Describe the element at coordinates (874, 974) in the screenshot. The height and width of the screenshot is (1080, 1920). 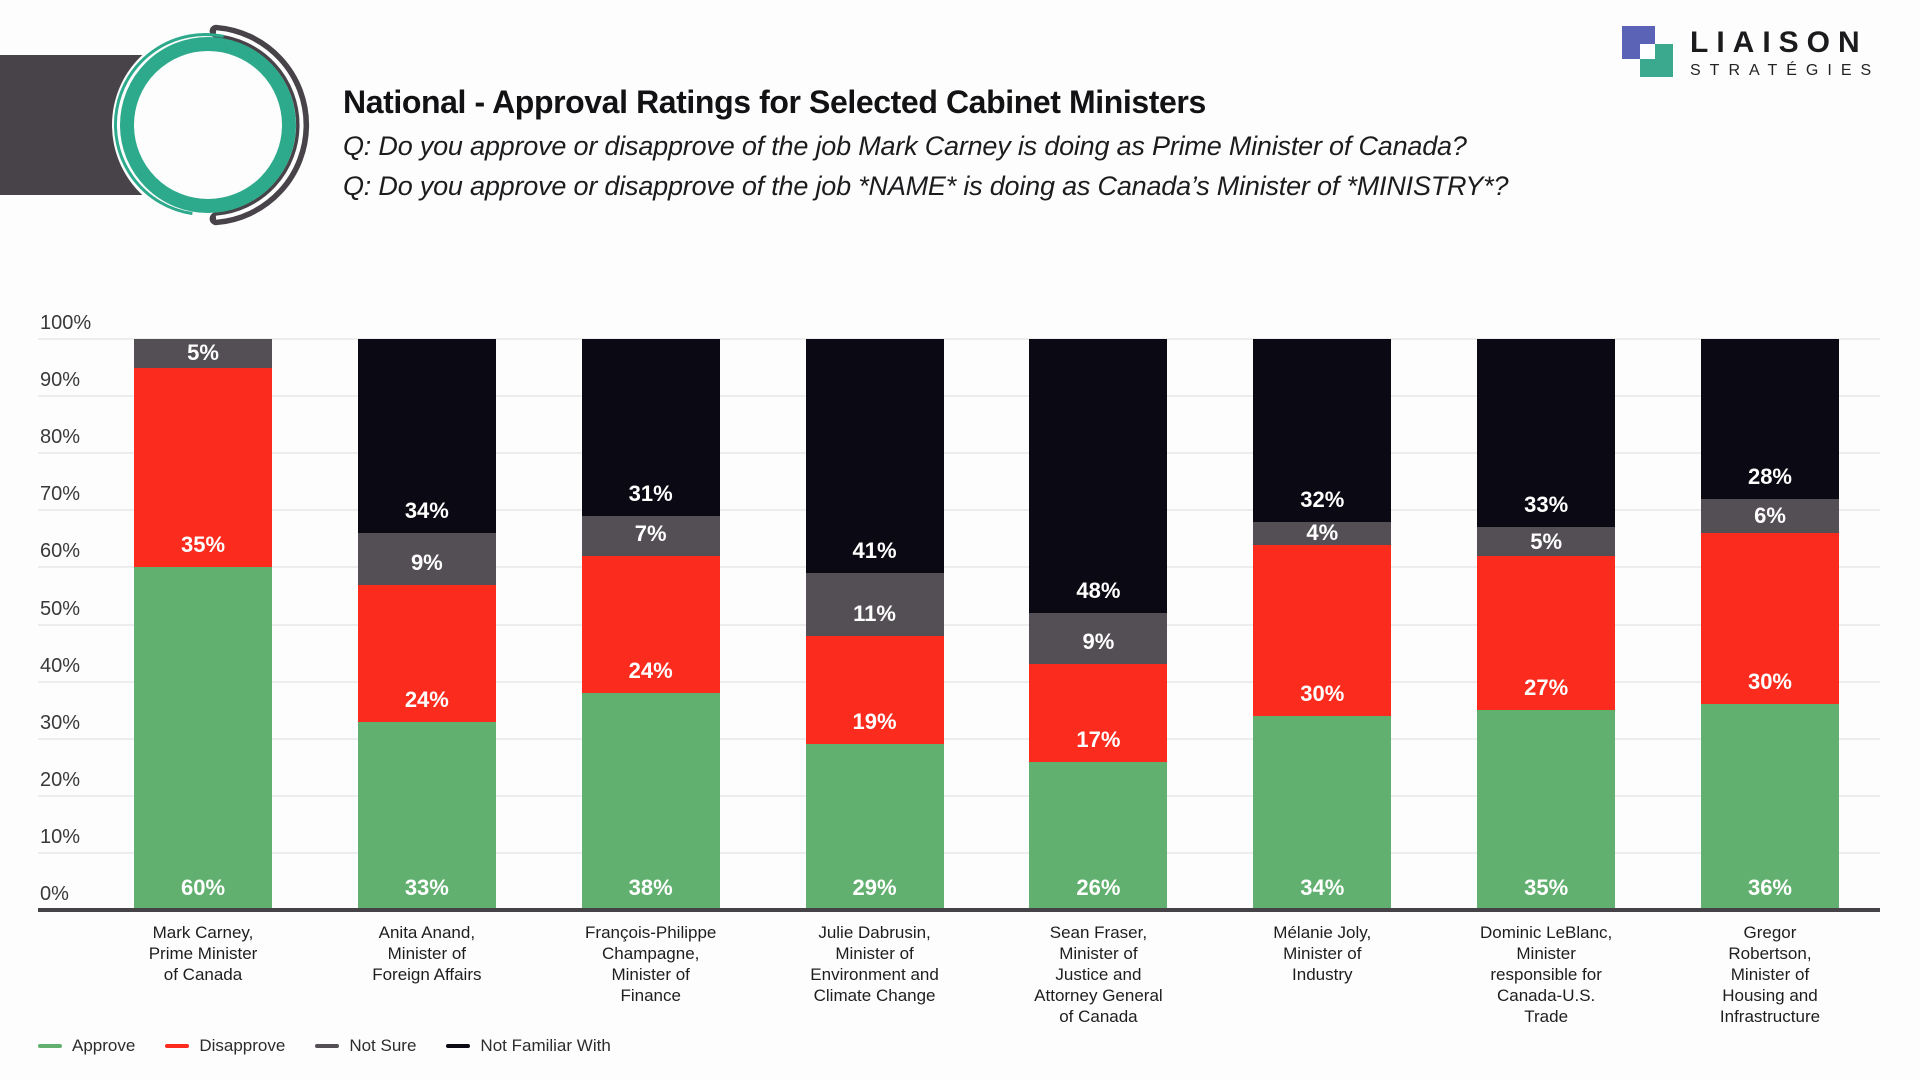
I see `category-label-line: Environment and` at that location.